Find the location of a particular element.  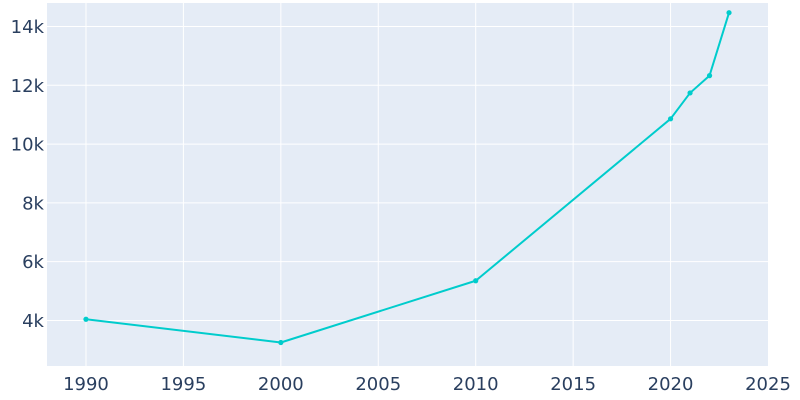

y-tick-label: 8k is located at coordinates (33, 203).